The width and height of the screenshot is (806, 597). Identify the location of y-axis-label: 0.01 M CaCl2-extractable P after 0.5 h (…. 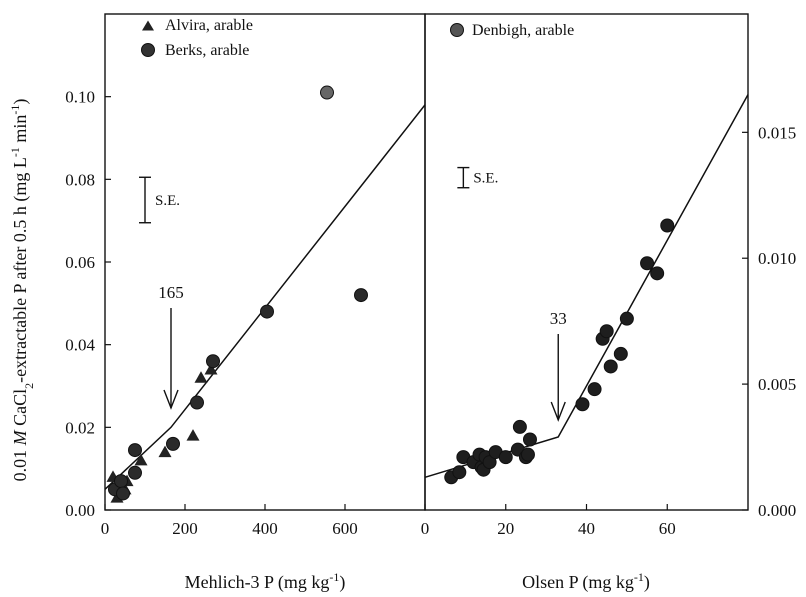
(22, 290).